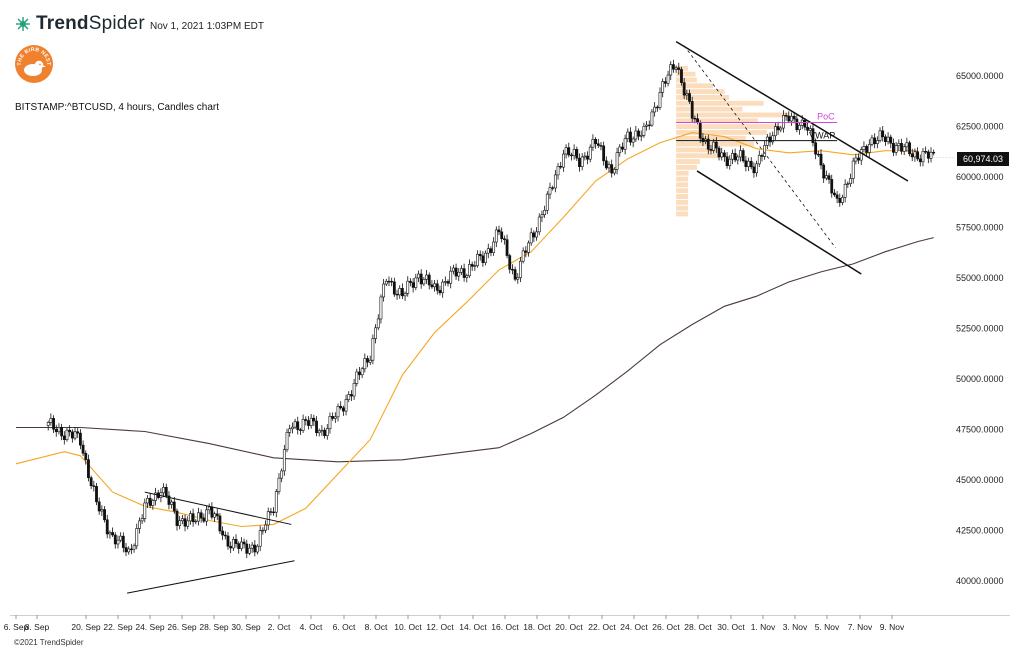  What do you see at coordinates (634, 627) in the screenshot?
I see `x-tick-label: 24. Oct` at bounding box center [634, 627].